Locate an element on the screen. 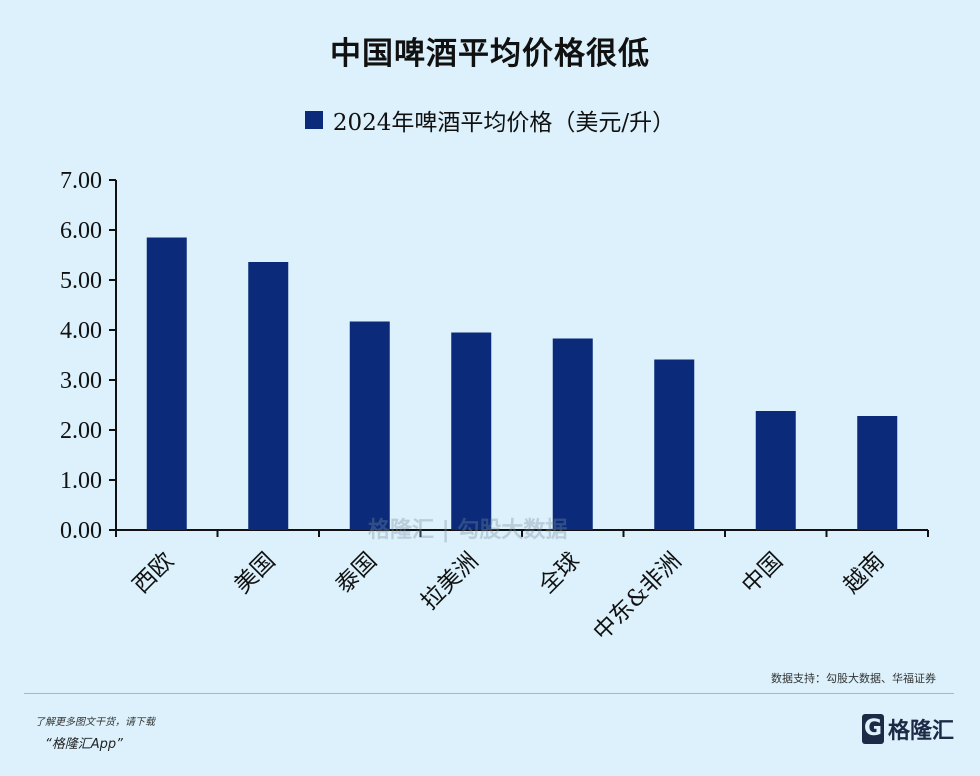 The height and width of the screenshot is (776, 980). logo-text: 格隆汇 is located at coordinates (921, 731).